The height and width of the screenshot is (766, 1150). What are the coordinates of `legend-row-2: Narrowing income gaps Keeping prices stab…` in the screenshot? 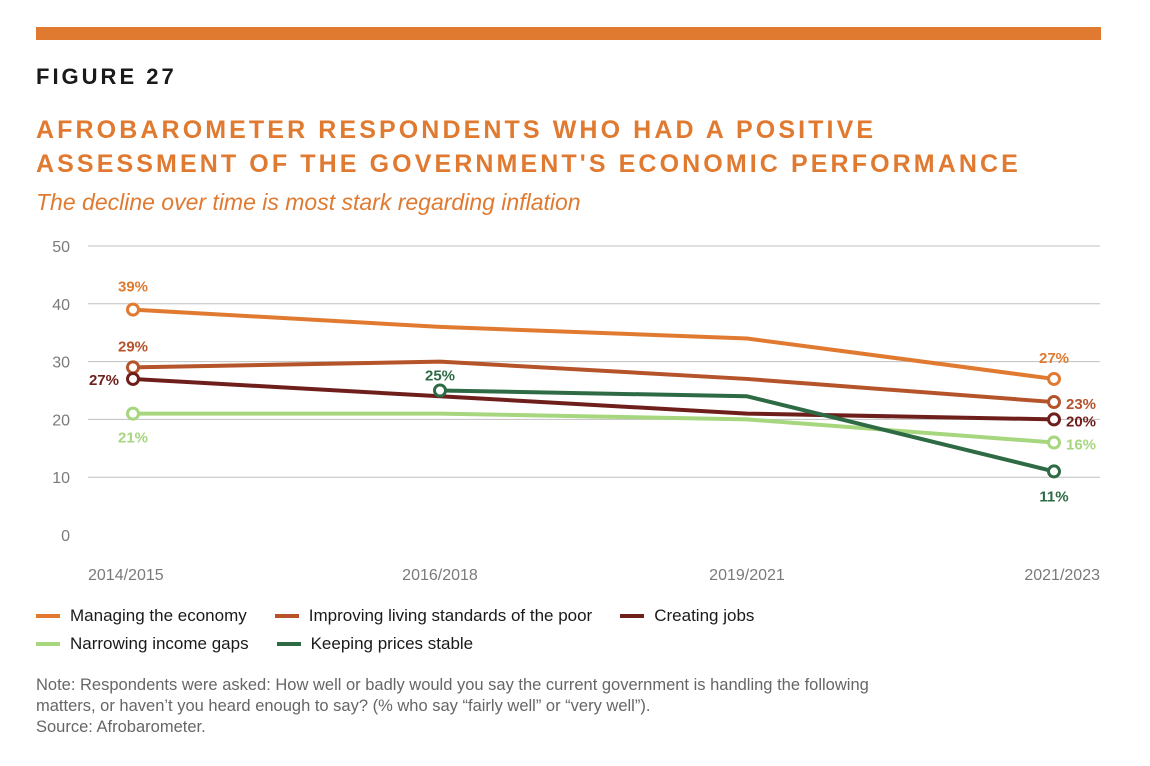 It's located at (536, 644).